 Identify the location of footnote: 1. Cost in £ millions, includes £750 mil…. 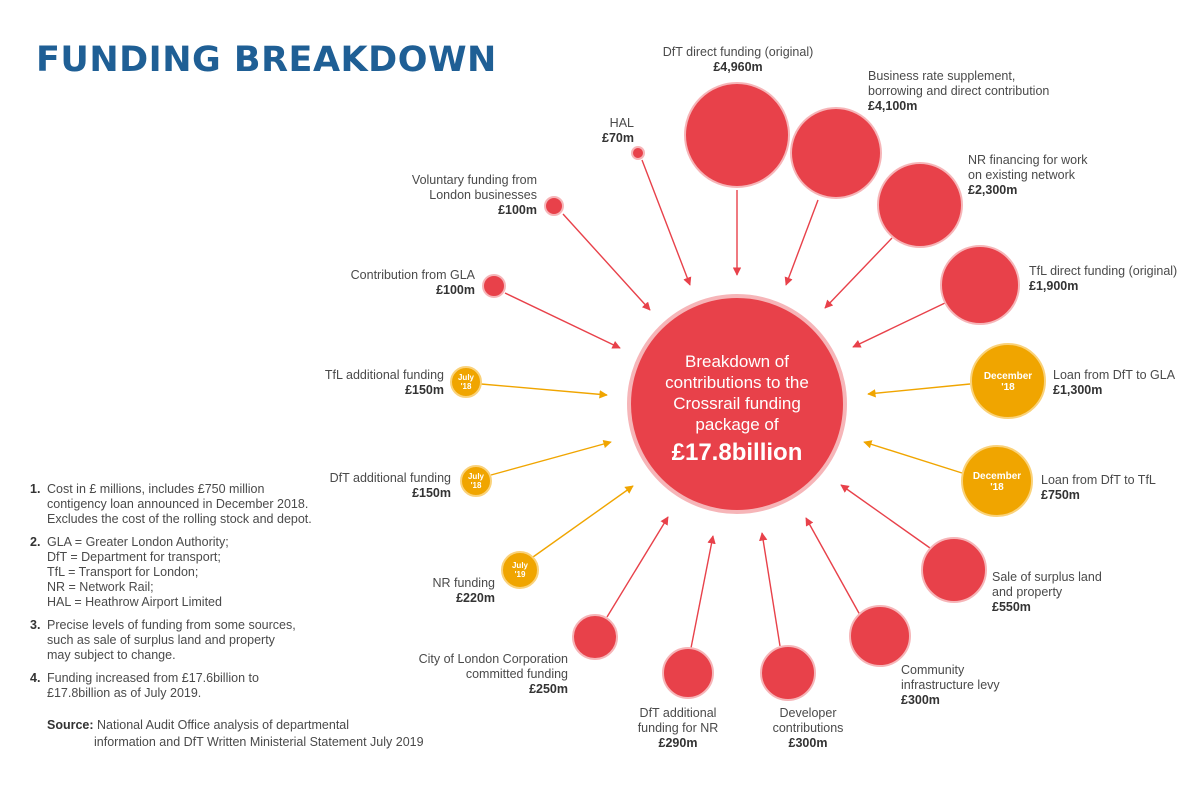
(195, 504).